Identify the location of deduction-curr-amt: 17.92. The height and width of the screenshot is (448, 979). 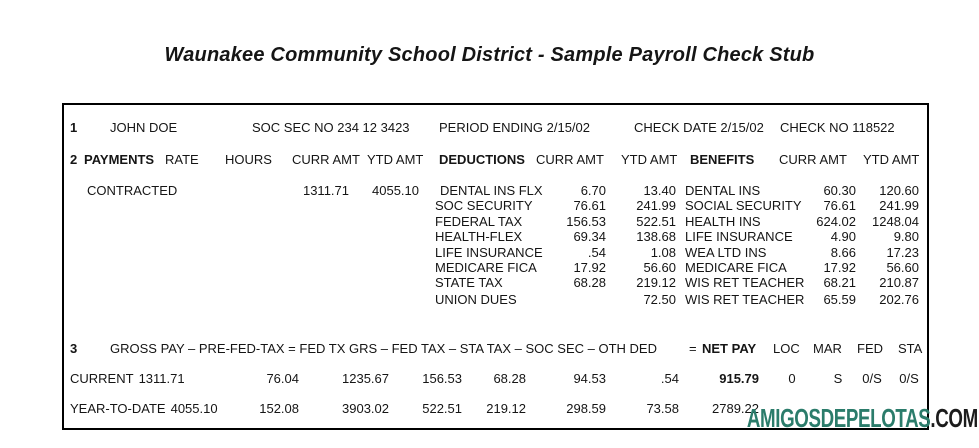
(589, 268).